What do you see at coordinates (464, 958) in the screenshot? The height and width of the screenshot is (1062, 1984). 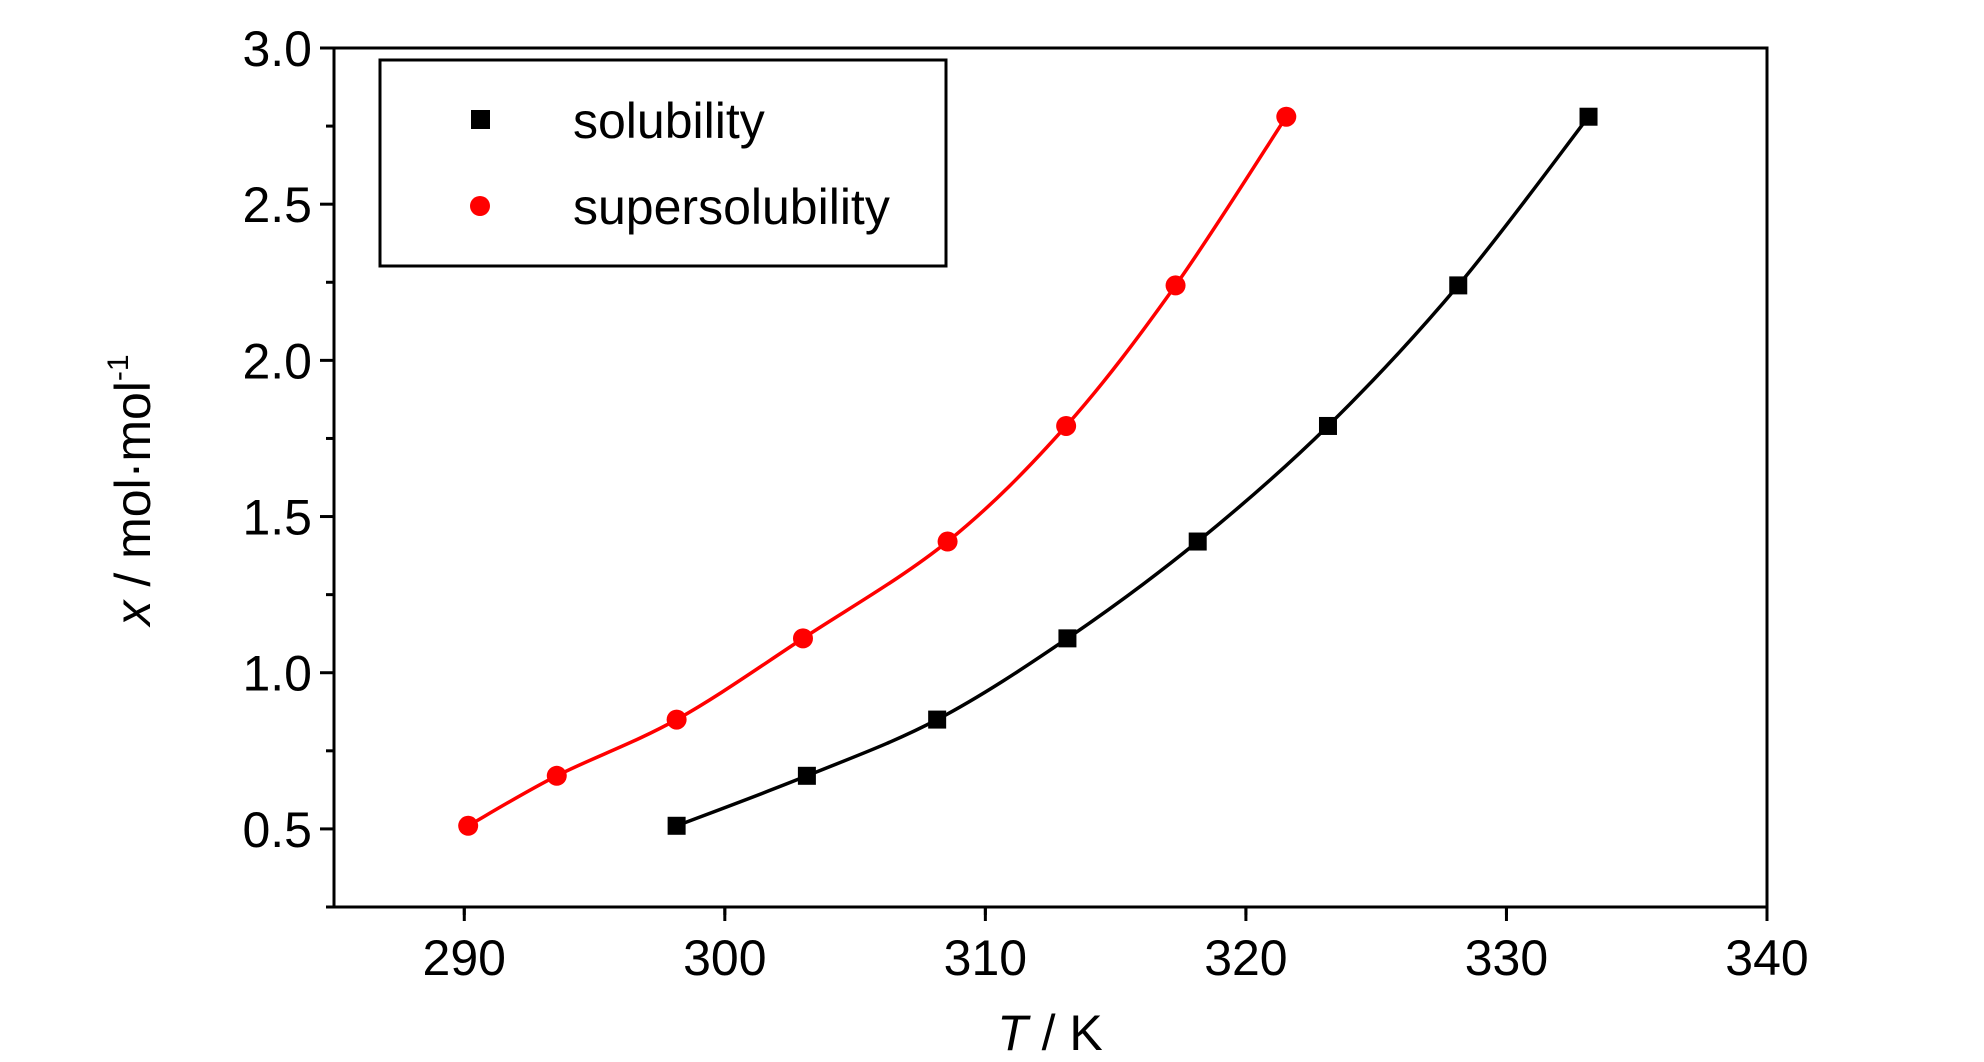 I see `x-tick-label: 290` at bounding box center [464, 958].